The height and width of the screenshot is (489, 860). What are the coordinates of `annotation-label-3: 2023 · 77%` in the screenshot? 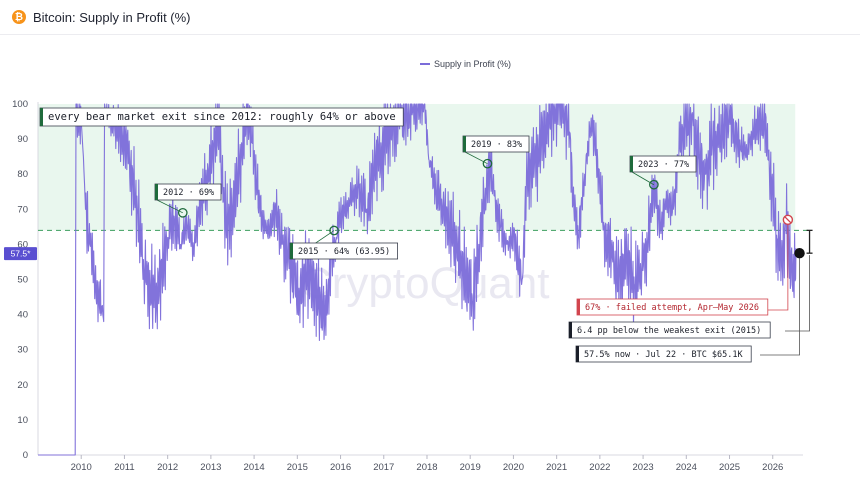 It's located at (663, 164).